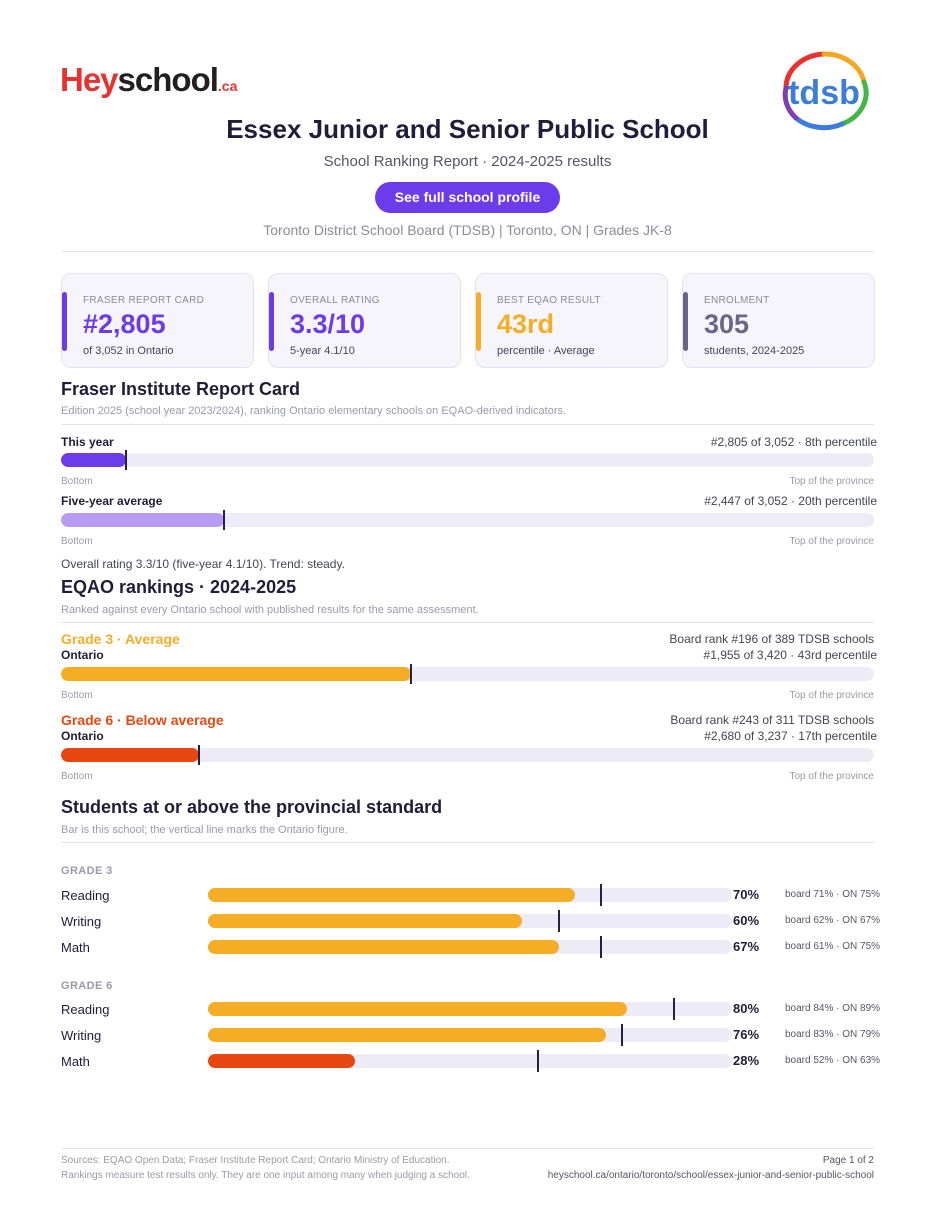  Describe the element at coordinates (467, 755) in the screenshot. I see `eqao-grade6-bar` at that location.